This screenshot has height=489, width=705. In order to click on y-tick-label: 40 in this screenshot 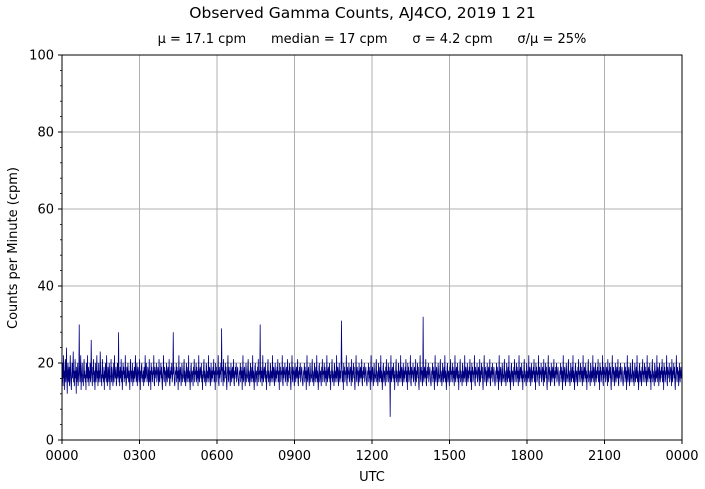, I will do `click(45, 287)`.